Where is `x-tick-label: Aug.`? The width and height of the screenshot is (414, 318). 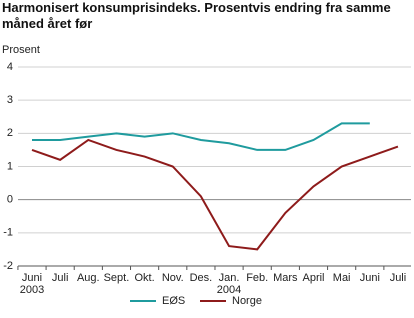
x-tick-label: Aug. is located at coordinates (88, 278).